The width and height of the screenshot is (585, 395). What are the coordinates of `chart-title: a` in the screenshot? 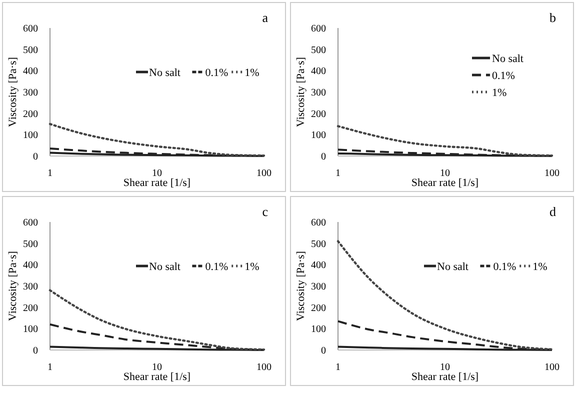 It's located at (265, 17).